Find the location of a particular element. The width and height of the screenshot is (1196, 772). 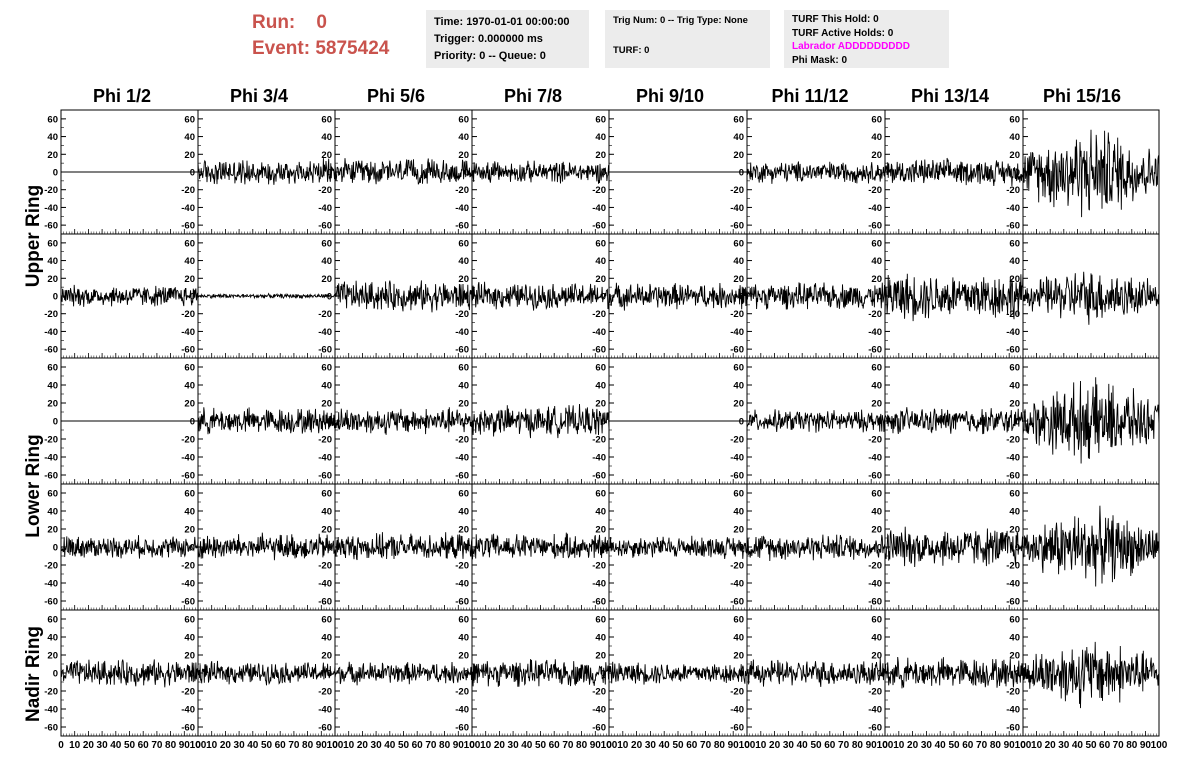

run-value: 0 is located at coordinates (321, 22).